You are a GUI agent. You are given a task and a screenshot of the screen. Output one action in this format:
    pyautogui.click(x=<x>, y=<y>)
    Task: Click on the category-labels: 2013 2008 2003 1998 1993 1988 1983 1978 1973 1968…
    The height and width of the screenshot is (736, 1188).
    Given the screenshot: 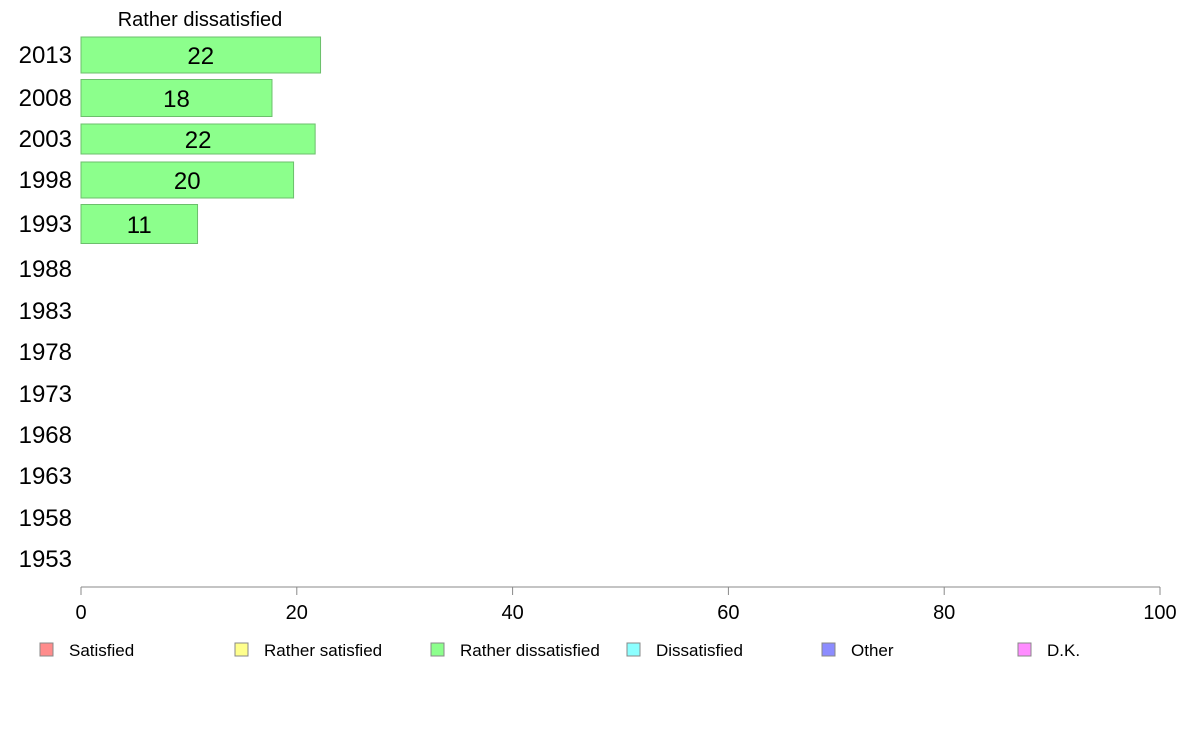 What is the action you would take?
    pyautogui.click(x=45, y=307)
    